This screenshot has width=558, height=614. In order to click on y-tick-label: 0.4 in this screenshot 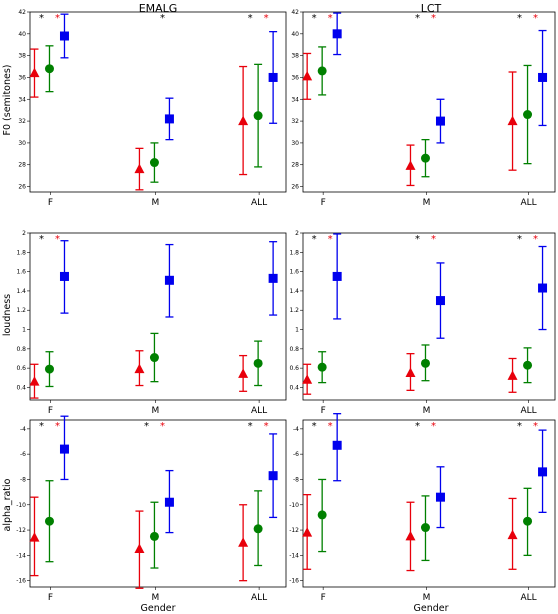, I will do `click(21, 387)`.